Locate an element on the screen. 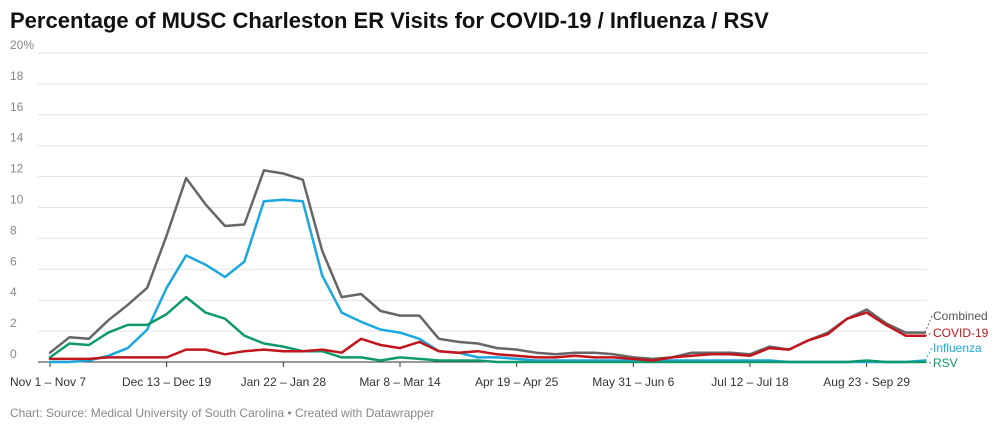  y-tick-label-2: 2 is located at coordinates (13, 323).